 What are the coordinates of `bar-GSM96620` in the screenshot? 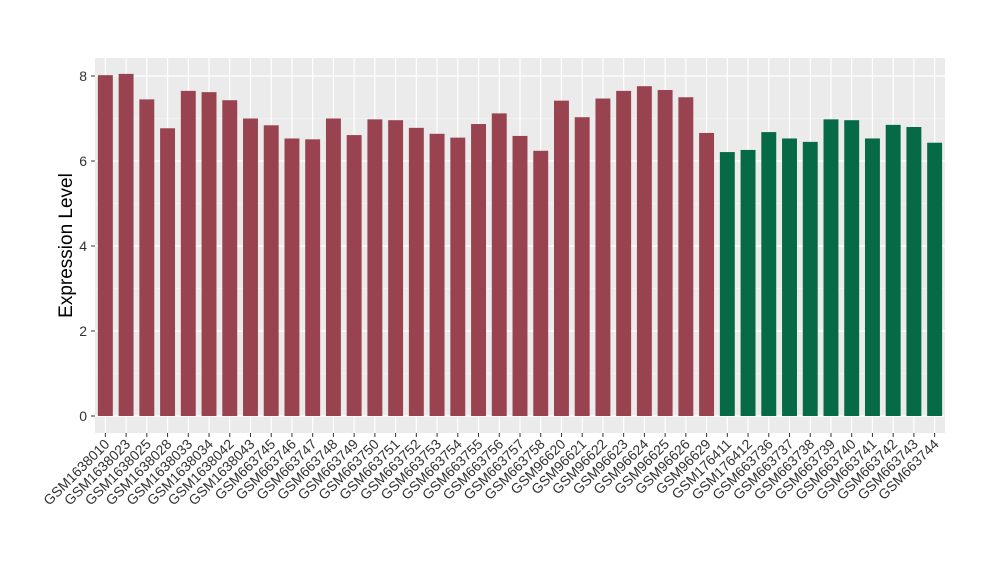 It's located at (561, 258).